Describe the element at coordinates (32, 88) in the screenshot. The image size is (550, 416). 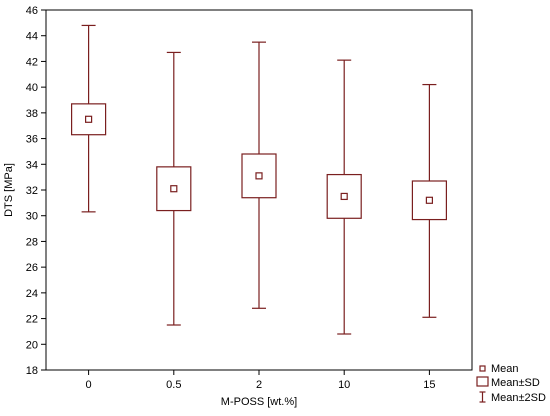
I see `y-tick-label: 40` at that location.